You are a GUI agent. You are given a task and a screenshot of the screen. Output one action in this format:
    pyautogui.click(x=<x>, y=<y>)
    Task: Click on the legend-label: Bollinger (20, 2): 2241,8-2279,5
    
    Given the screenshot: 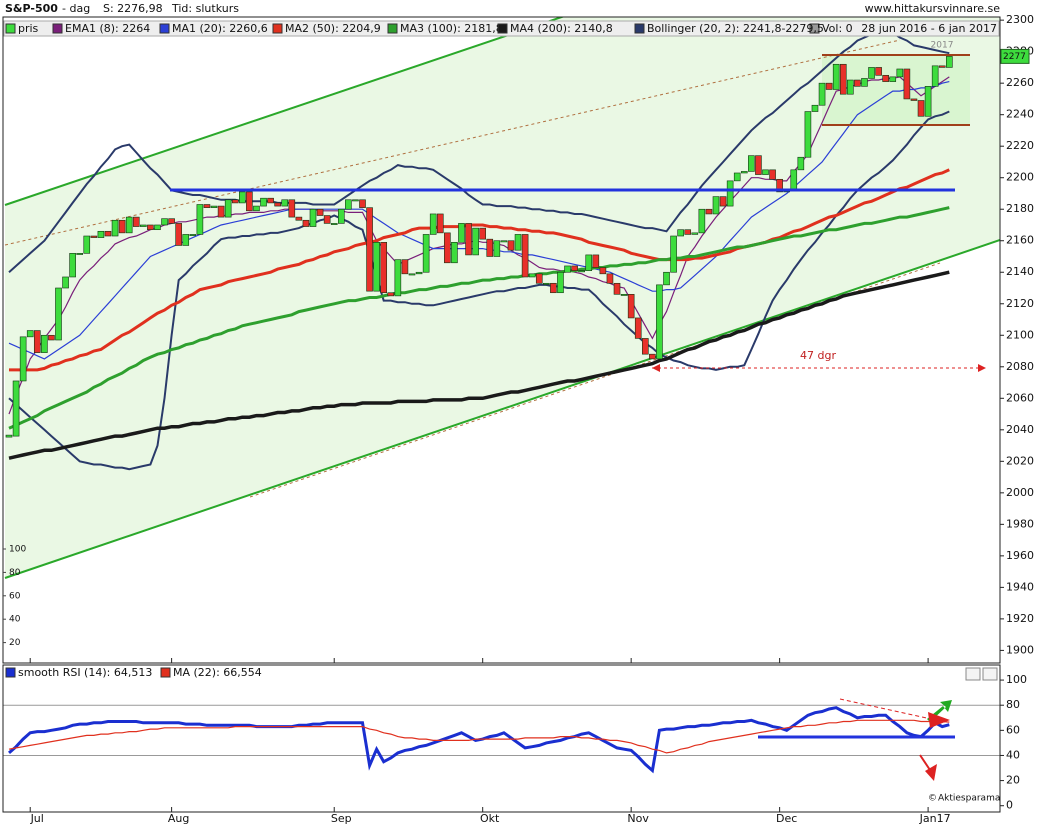 What is the action you would take?
    pyautogui.click(x=735, y=28)
    